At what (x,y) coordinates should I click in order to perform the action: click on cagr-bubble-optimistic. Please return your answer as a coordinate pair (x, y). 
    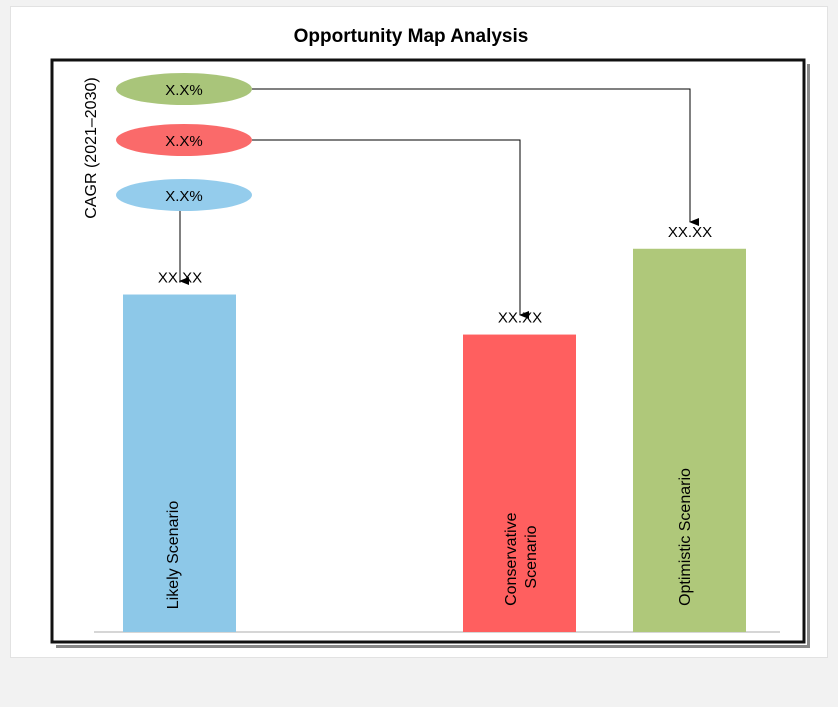
    Looking at the image, I should click on (184, 89).